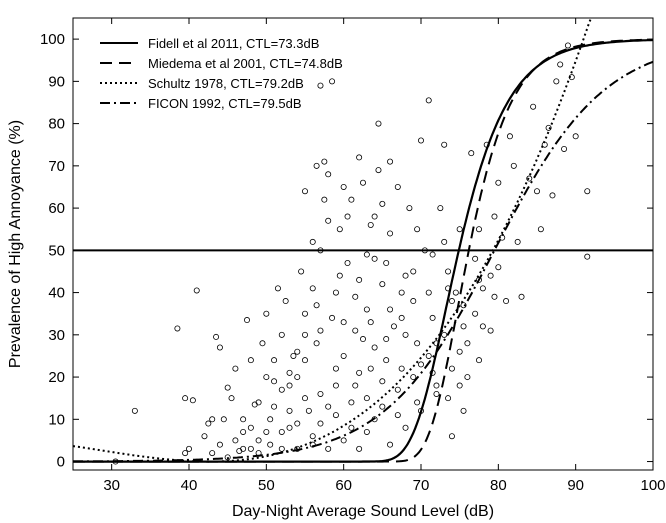  What do you see at coordinates (56, 250) in the screenshot?
I see `y-tick-label: 50` at bounding box center [56, 250].